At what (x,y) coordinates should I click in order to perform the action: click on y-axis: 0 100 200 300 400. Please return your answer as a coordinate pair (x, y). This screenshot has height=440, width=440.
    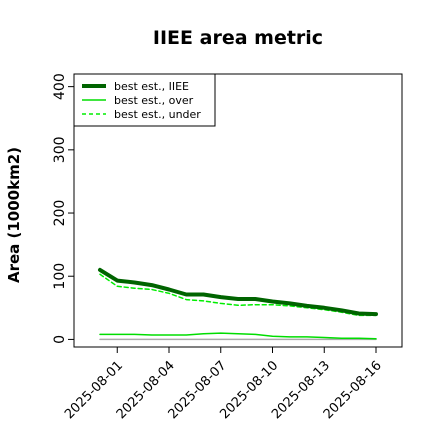
    Looking at the image, I should click on (63, 208).